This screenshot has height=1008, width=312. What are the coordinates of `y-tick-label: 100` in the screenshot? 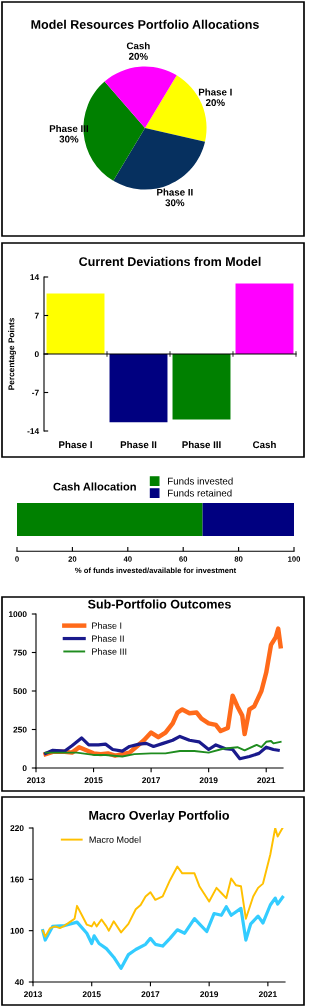 It's located at (17, 930).